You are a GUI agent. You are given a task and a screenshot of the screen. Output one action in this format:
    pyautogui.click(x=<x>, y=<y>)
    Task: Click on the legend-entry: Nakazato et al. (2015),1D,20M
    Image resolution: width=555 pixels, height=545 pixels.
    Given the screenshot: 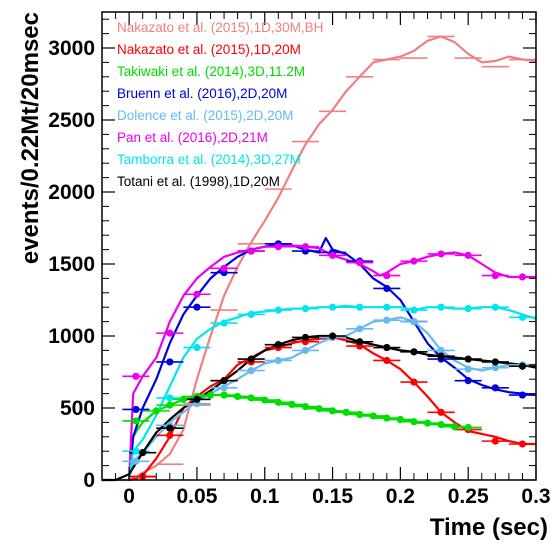 What is the action you would take?
    pyautogui.click(x=209, y=49)
    